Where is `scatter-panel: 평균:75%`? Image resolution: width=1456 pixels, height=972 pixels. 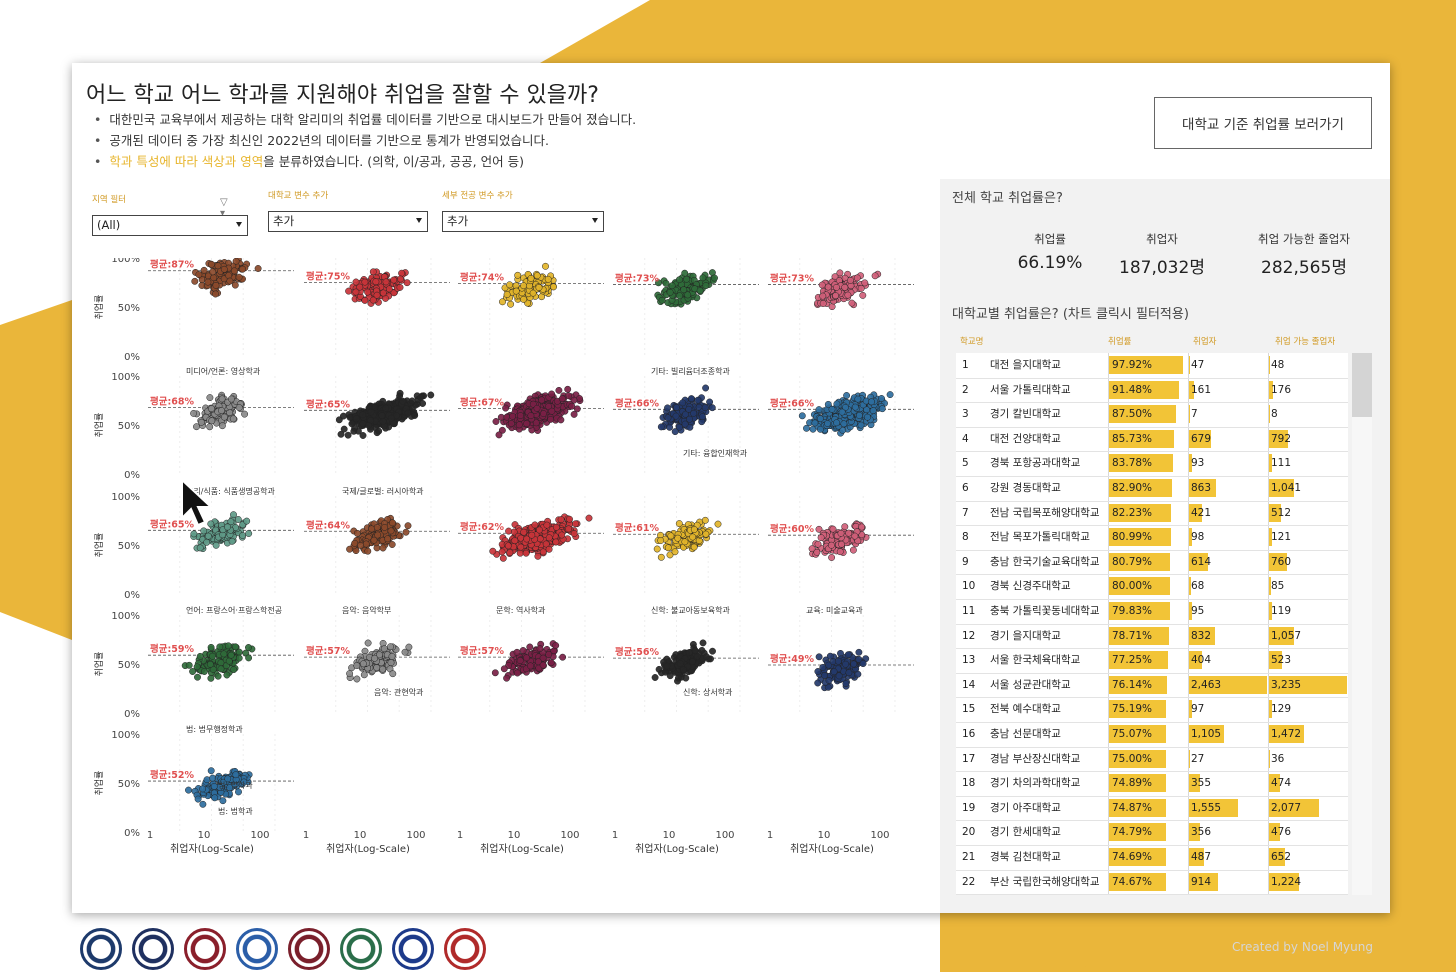
scatter-panel: 평균:75% is located at coordinates (377, 307).